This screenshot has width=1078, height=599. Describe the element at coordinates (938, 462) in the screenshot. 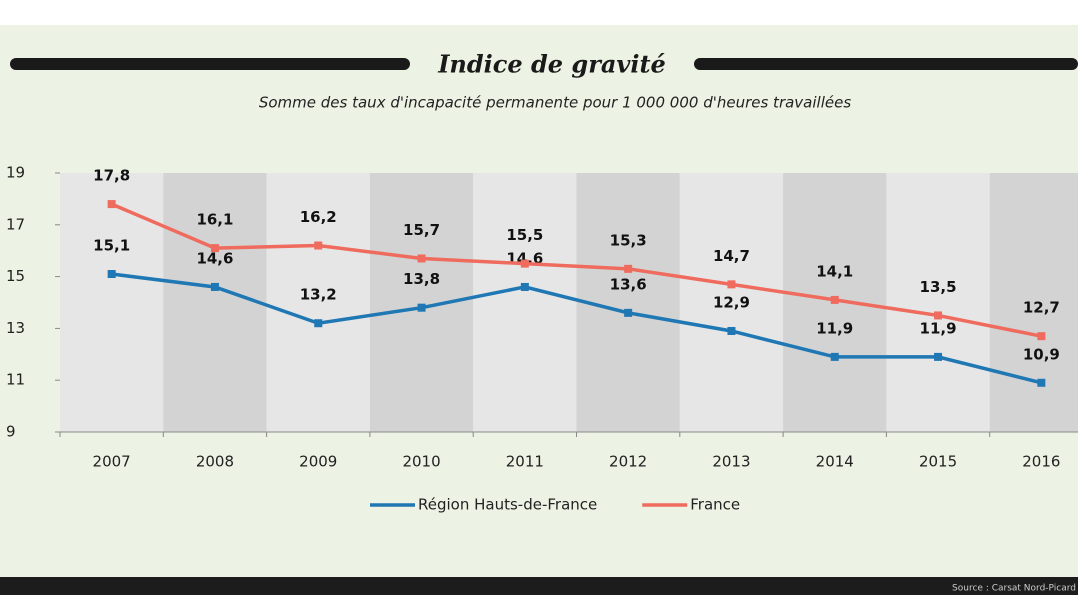

I see `x-tick-label: 2015` at that location.